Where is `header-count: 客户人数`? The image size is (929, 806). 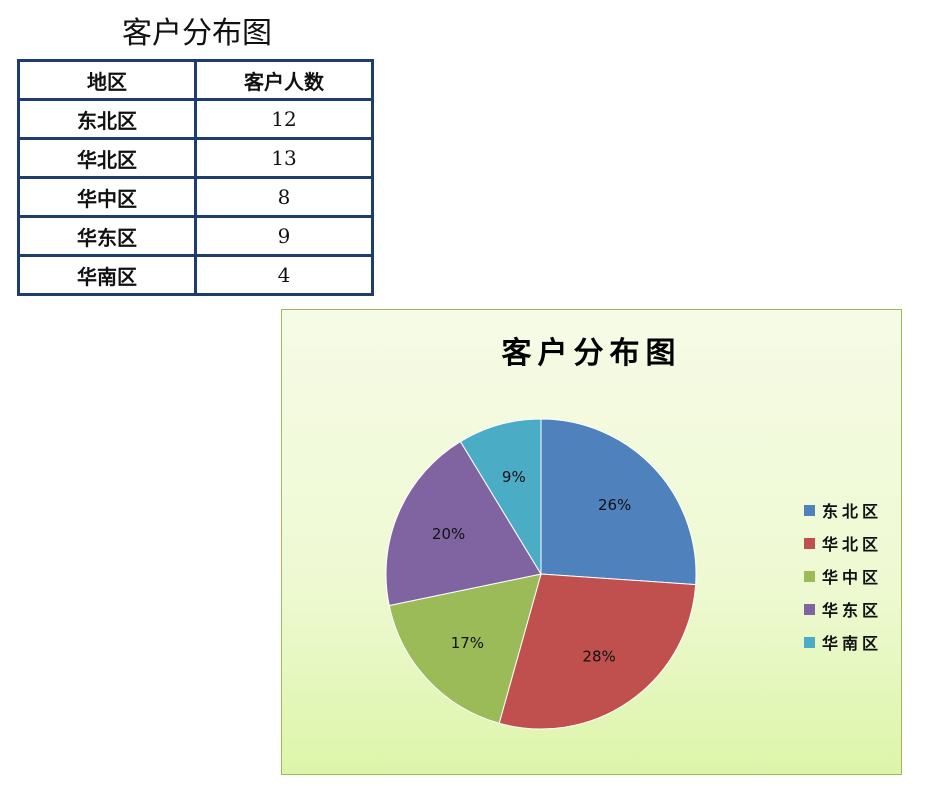 header-count: 客户人数 is located at coordinates (284, 80).